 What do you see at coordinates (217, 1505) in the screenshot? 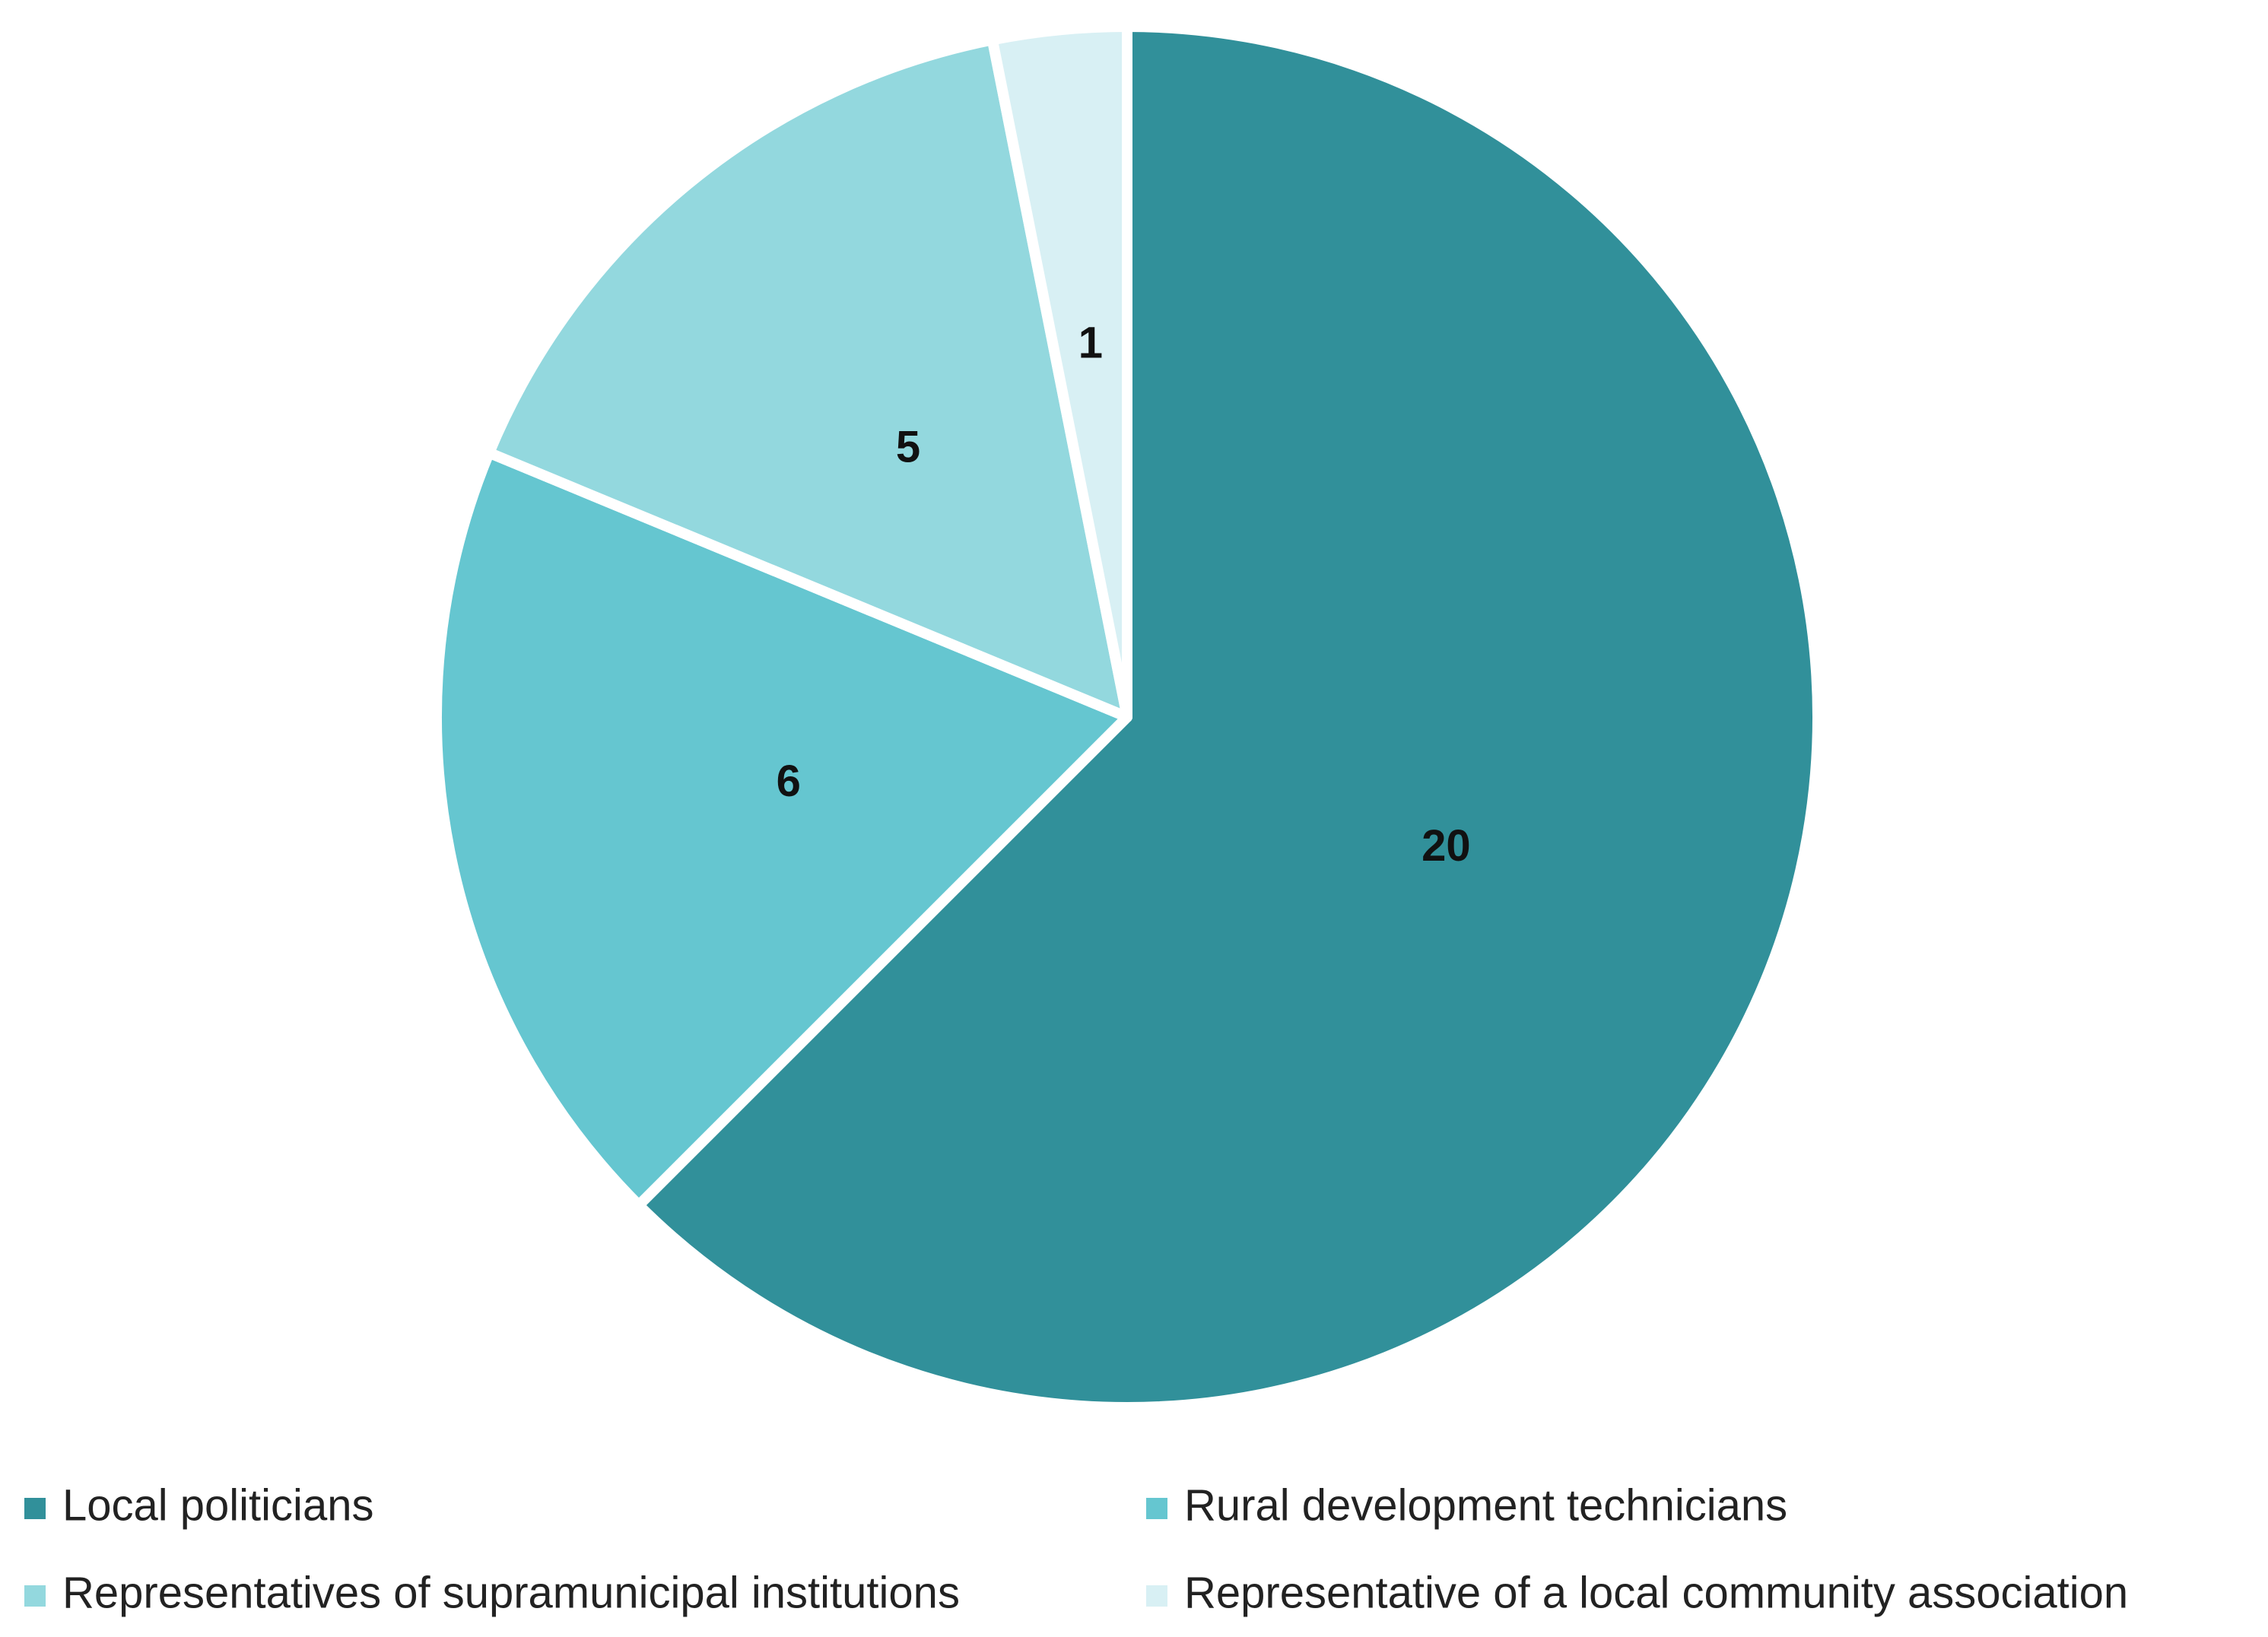
I see `legend-label: Local politicians` at bounding box center [217, 1505].